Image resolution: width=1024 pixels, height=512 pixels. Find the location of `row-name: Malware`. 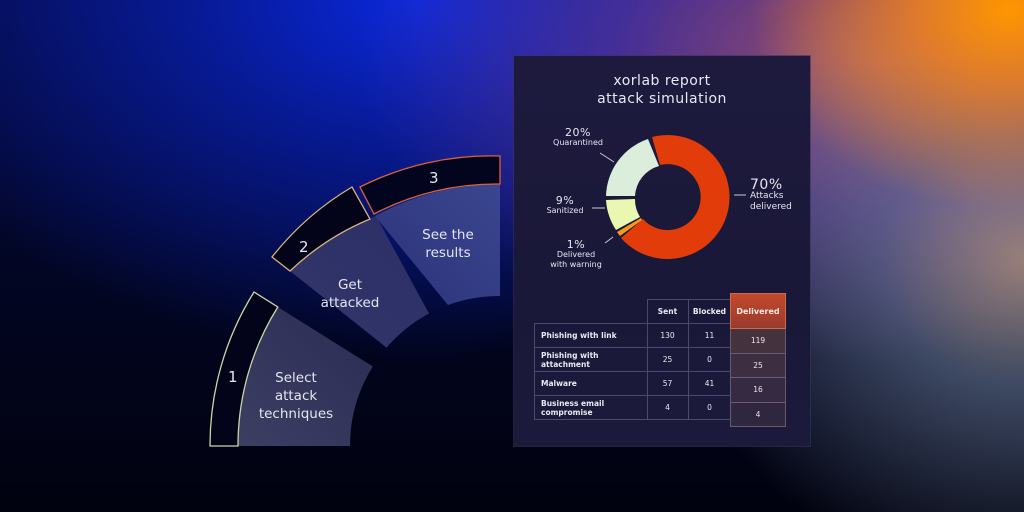

row-name: Malware is located at coordinates (591, 383).